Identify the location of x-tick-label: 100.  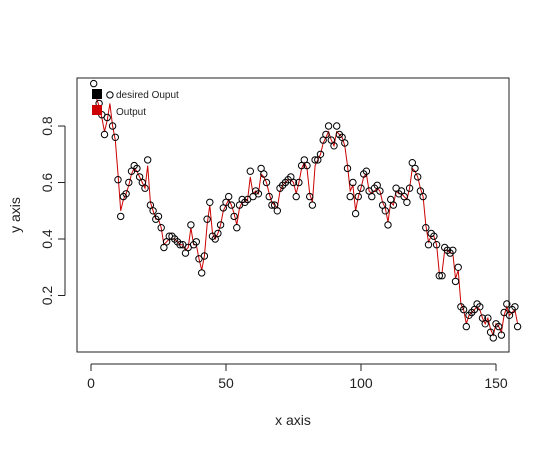
(361, 383).